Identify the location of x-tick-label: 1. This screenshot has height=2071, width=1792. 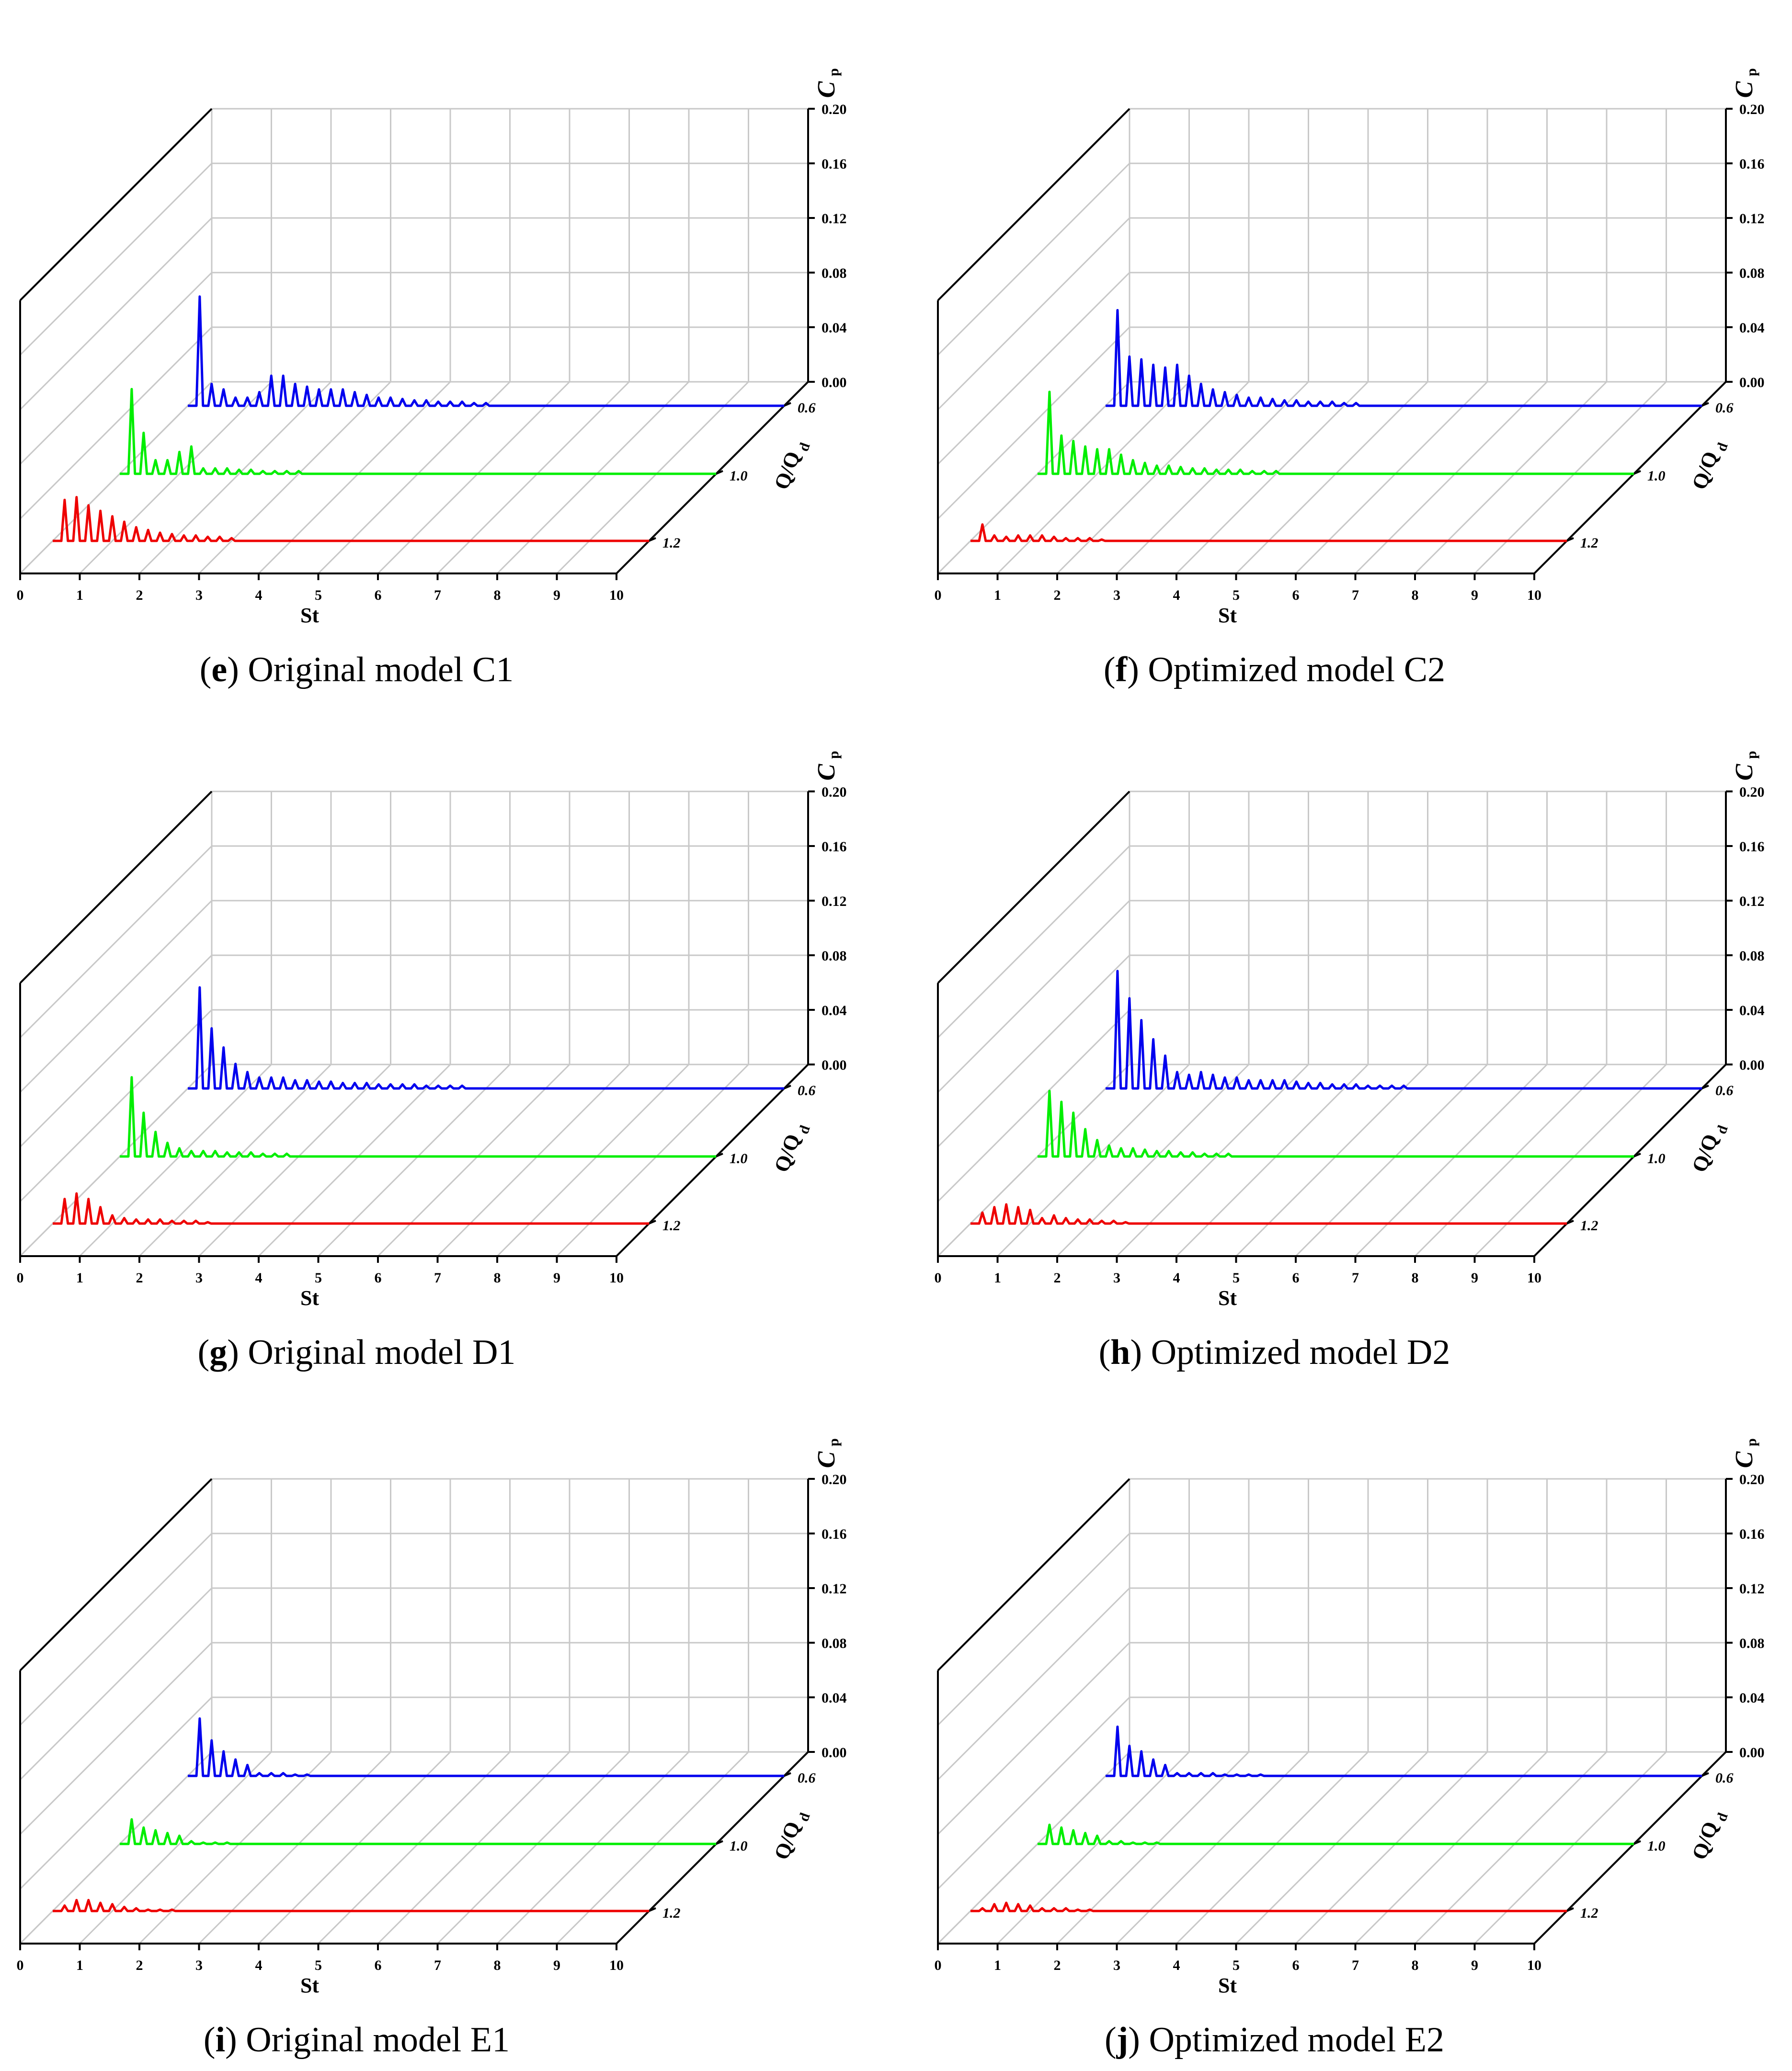
(79, 1278).